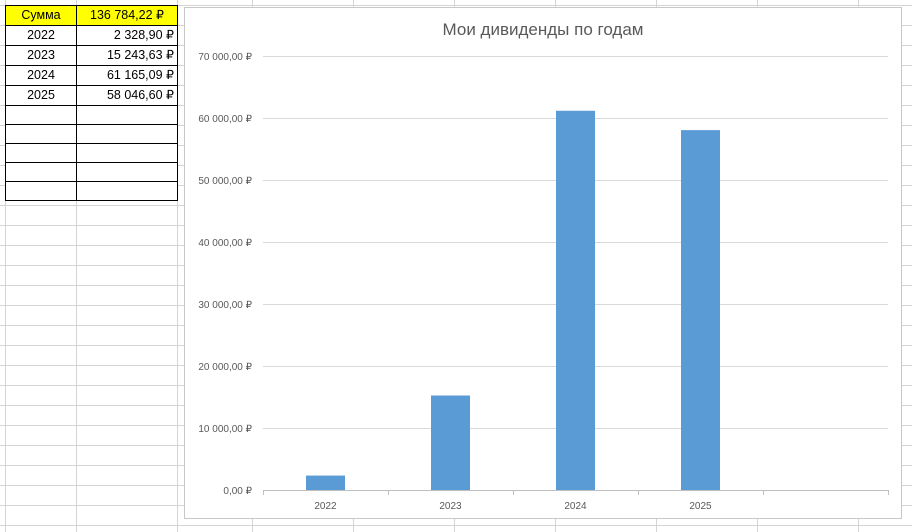  Describe the element at coordinates (700, 310) in the screenshot. I see `bar-2025` at that location.